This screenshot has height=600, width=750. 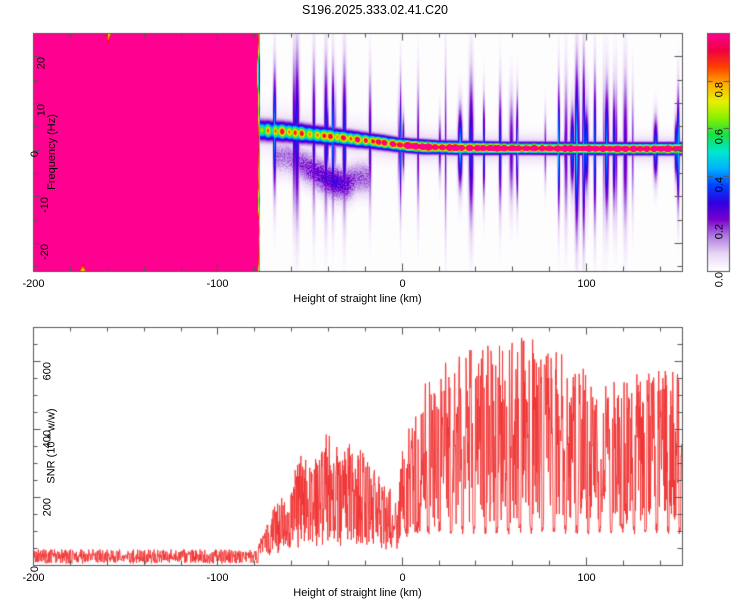 What do you see at coordinates (719, 136) in the screenshot?
I see `colorbar-tick-0.6: 0.6` at bounding box center [719, 136].